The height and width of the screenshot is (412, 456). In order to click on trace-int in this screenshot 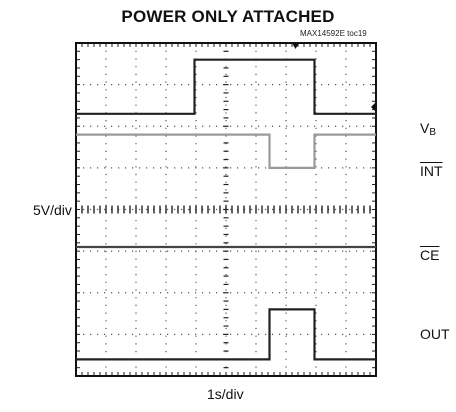, I will do `click(226, 151)`.